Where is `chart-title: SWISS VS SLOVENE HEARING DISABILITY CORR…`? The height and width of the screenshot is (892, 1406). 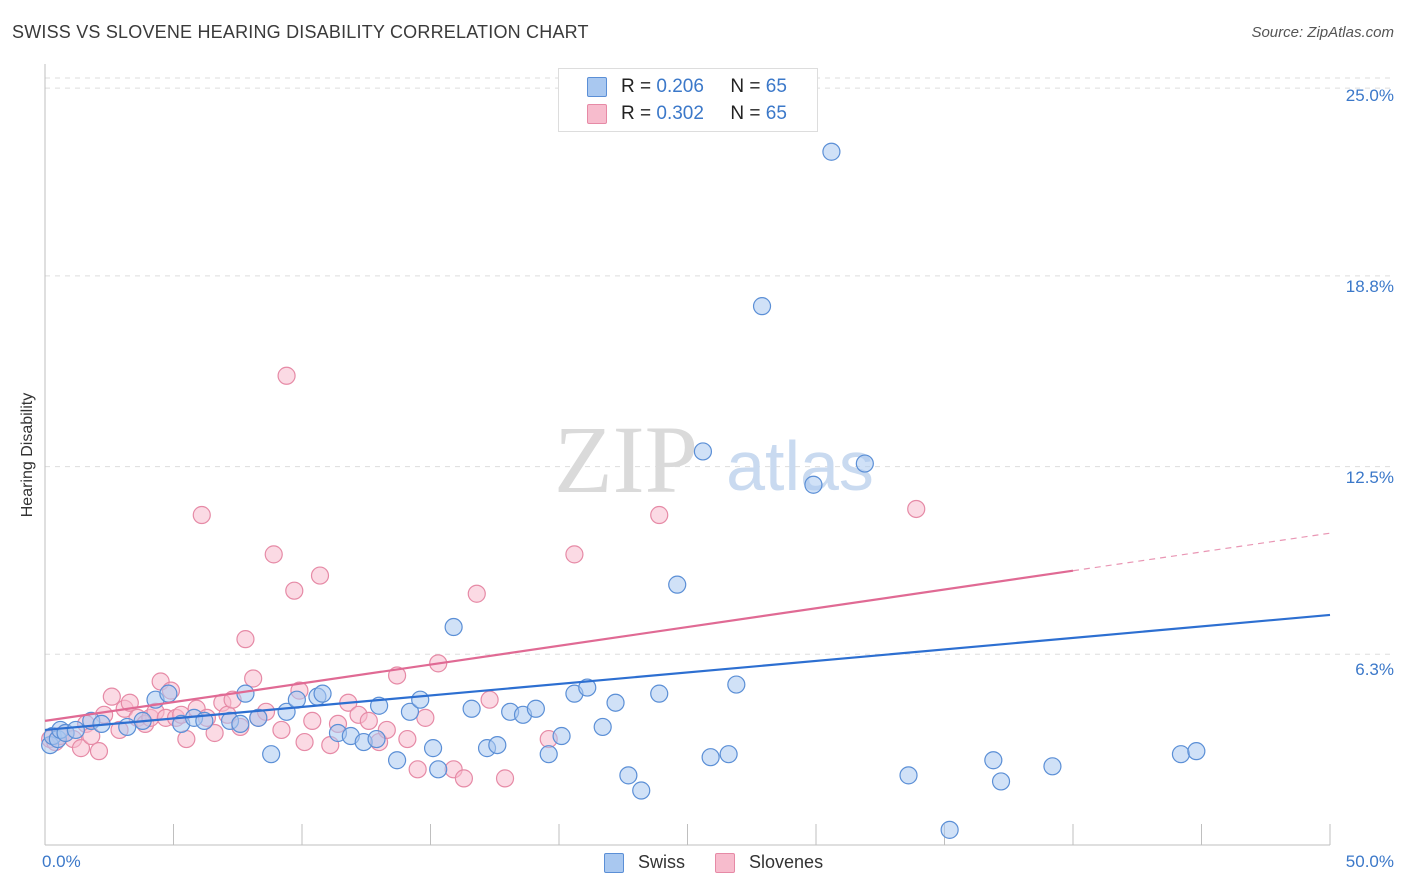
chart-title: SWISS VS SLOVENE HEARING DISABILITY CORR… is located at coordinates (300, 32).